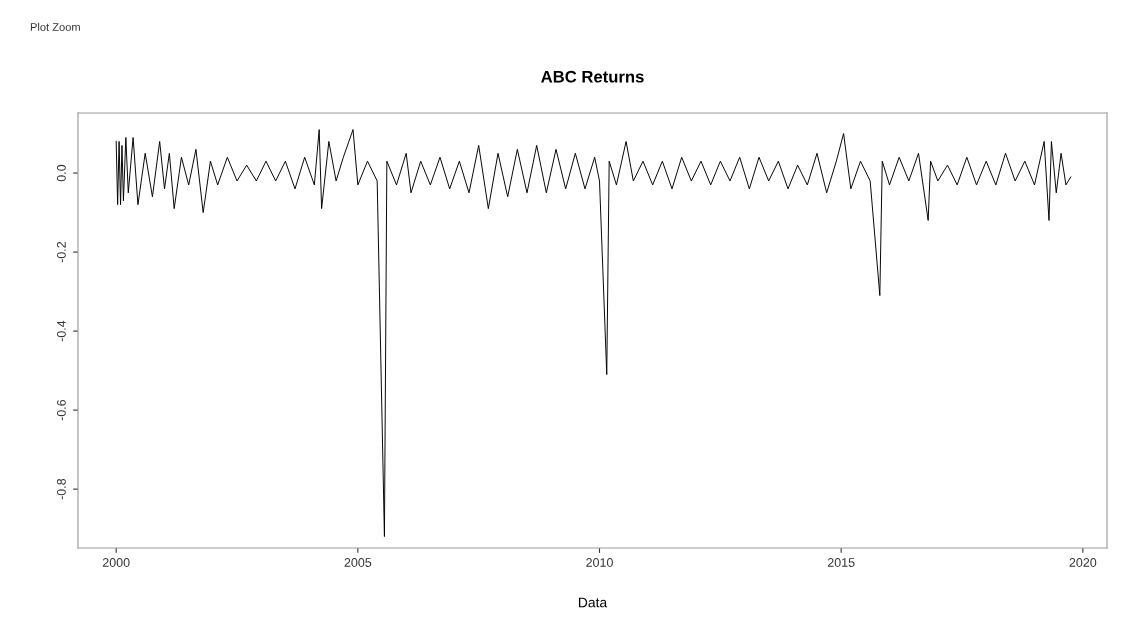  Describe the element at coordinates (61, 331) in the screenshot. I see `y-tick-label: -0.4` at that location.